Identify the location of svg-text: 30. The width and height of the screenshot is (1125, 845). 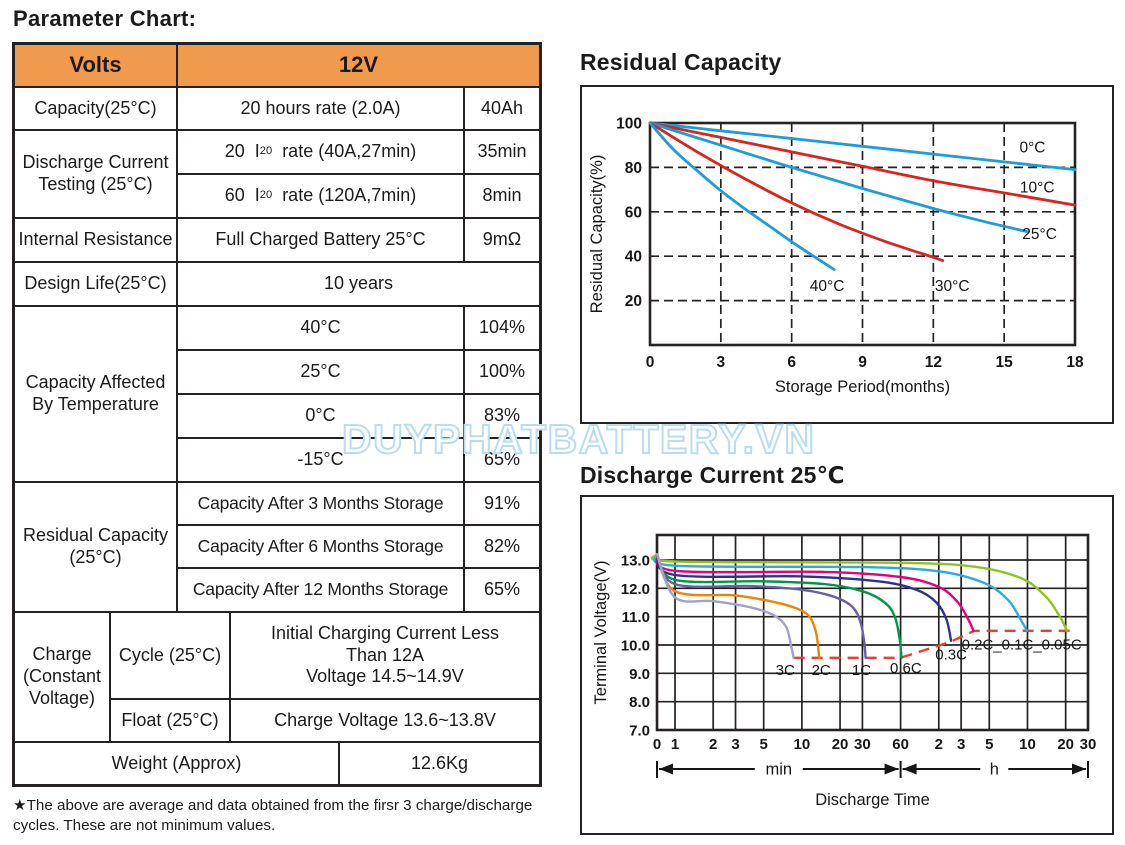
(1088, 744).